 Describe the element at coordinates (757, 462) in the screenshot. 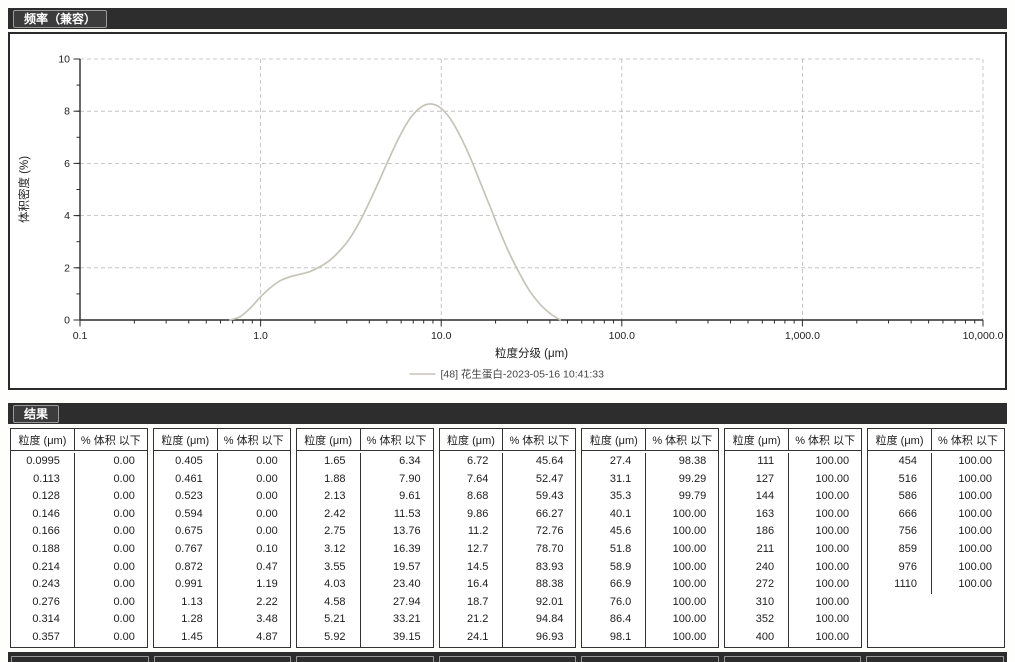

I see `particle-size-cell: 111` at that location.